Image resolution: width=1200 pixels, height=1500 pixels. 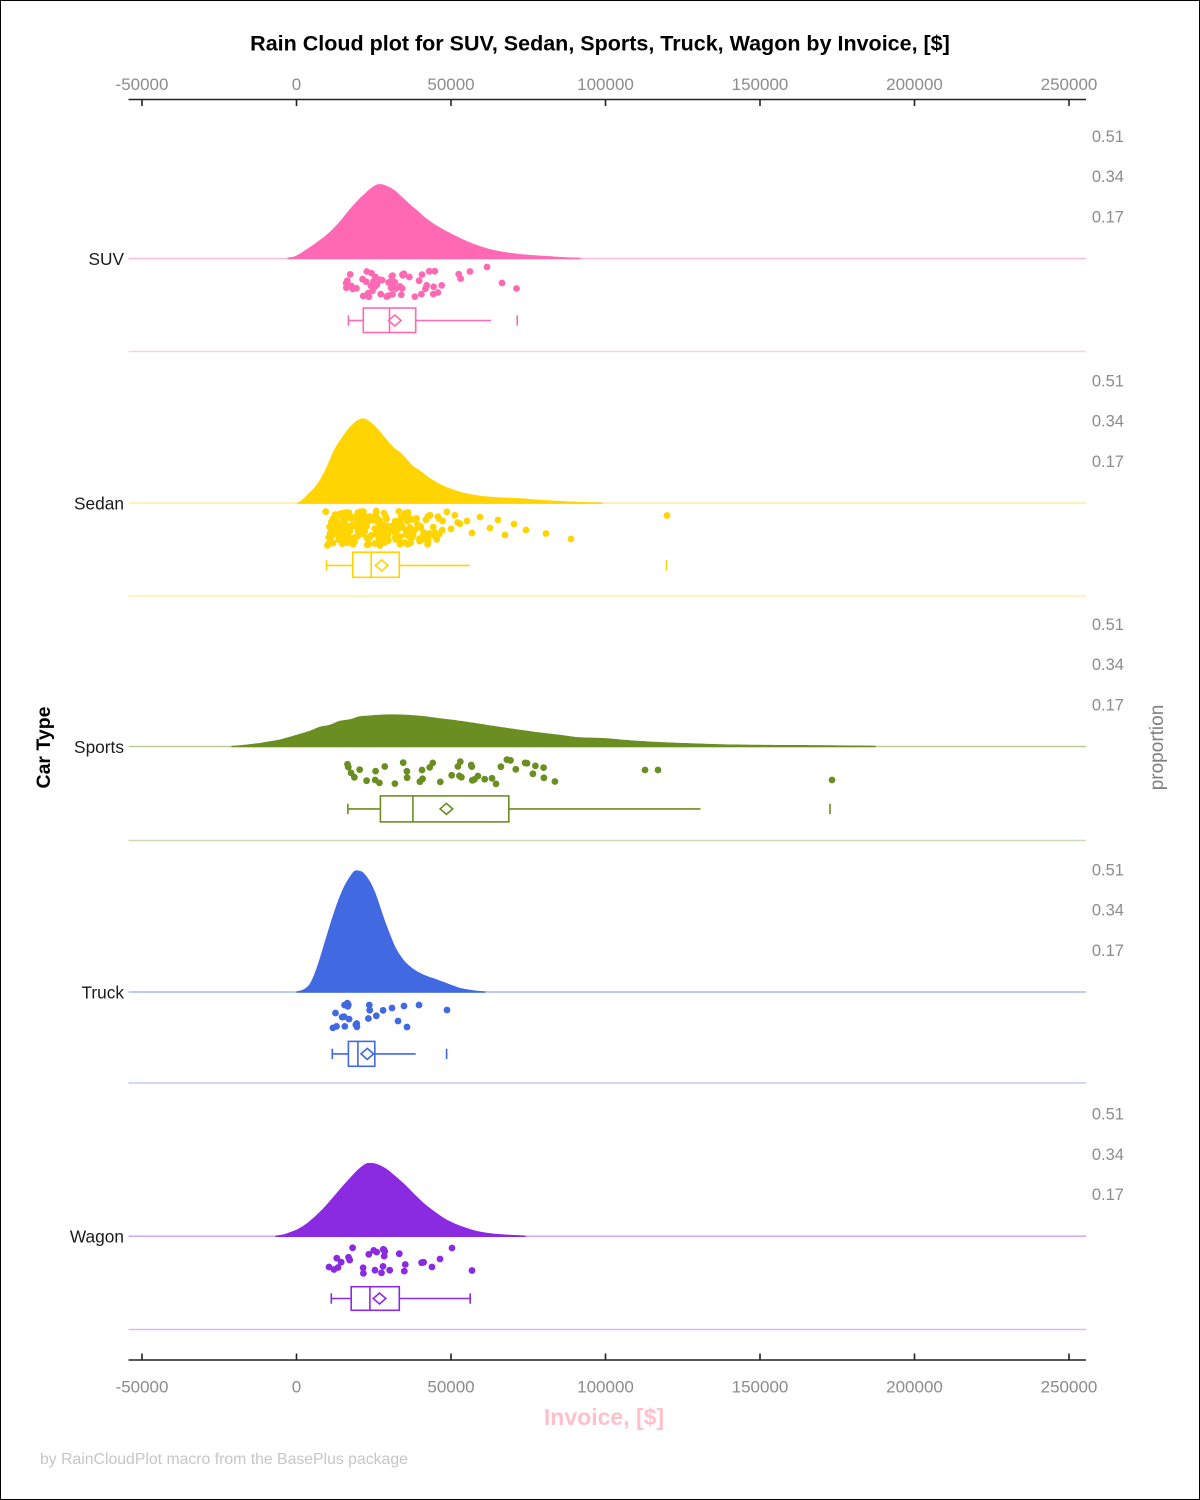 What do you see at coordinates (604, 1417) in the screenshot?
I see `svg-text: Invoice, [$]` at bounding box center [604, 1417].